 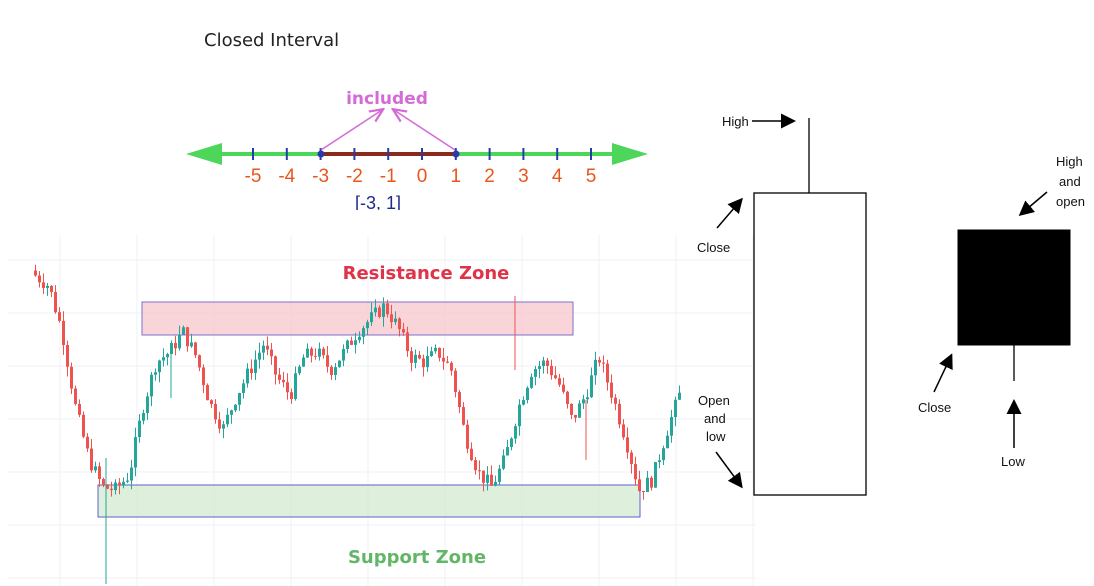 I want to click on bearish-candle-body, so click(x=1014, y=287).